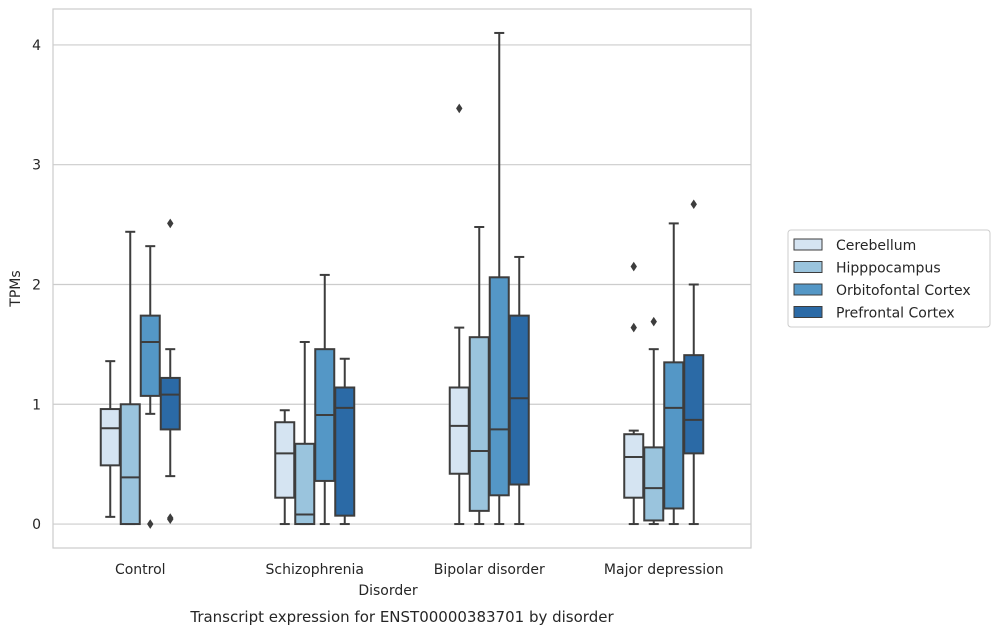 The width and height of the screenshot is (999, 638). Describe the element at coordinates (876, 246) in the screenshot. I see `legend-label: Cerebellum` at that location.